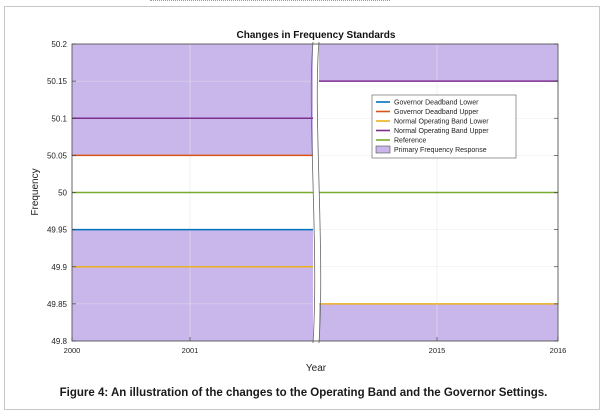 The height and width of the screenshot is (420, 607). I want to click on y-tick-label: 49.8, so click(59, 341).